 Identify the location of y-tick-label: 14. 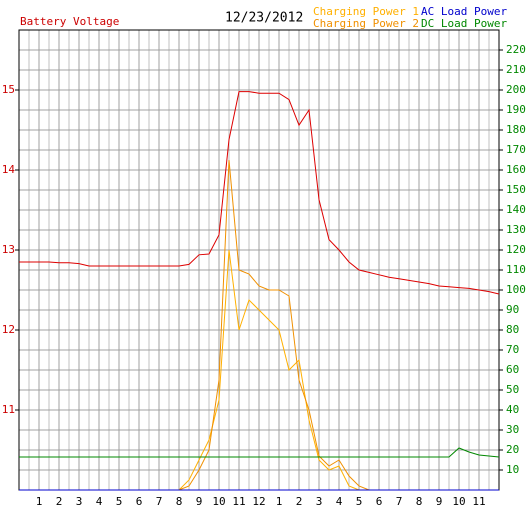
(9, 169).